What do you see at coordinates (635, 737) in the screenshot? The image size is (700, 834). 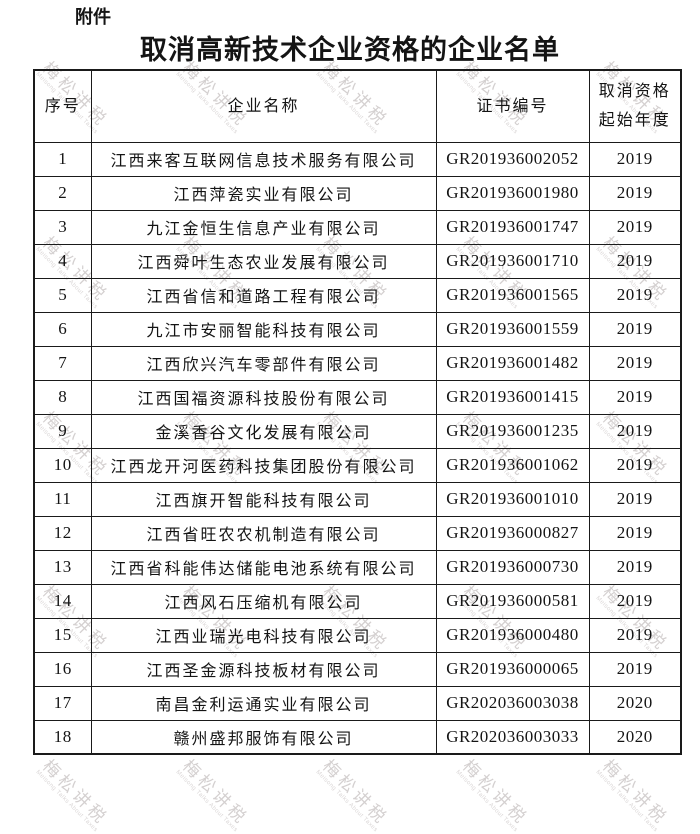 I see `cell-year: 2020` at bounding box center [635, 737].